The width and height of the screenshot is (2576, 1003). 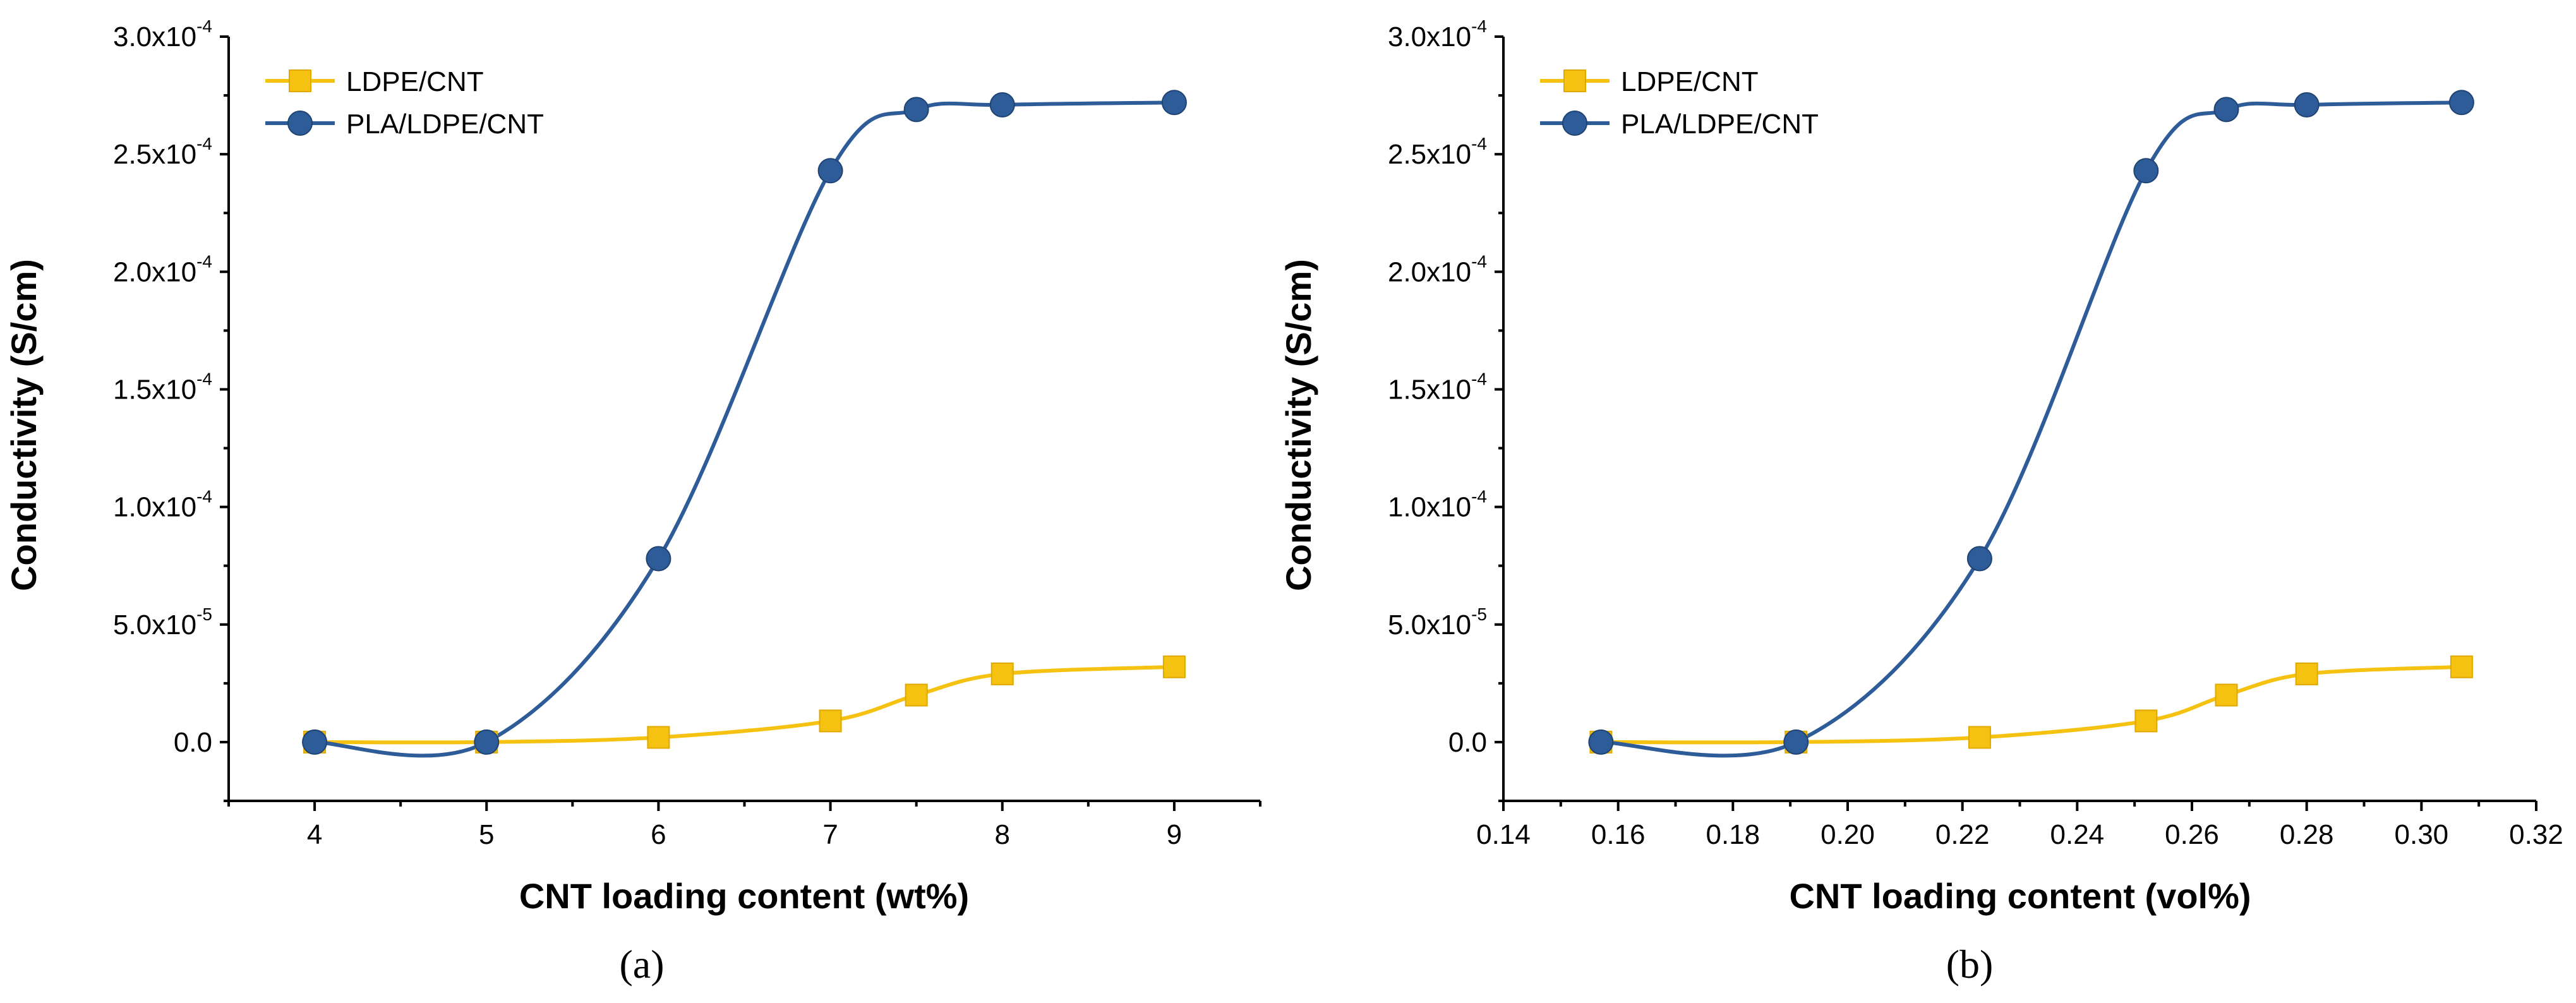 What do you see at coordinates (2192, 834) in the screenshot?
I see `x-tick-label: 0.26` at bounding box center [2192, 834].